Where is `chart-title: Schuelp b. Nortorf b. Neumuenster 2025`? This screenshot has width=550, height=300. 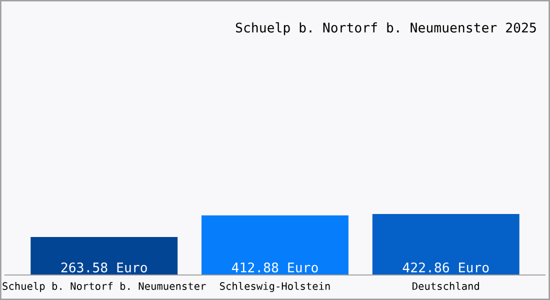
chart-title: Schuelp b. Nortorf b. Neumuenster 2025 is located at coordinates (386, 29).